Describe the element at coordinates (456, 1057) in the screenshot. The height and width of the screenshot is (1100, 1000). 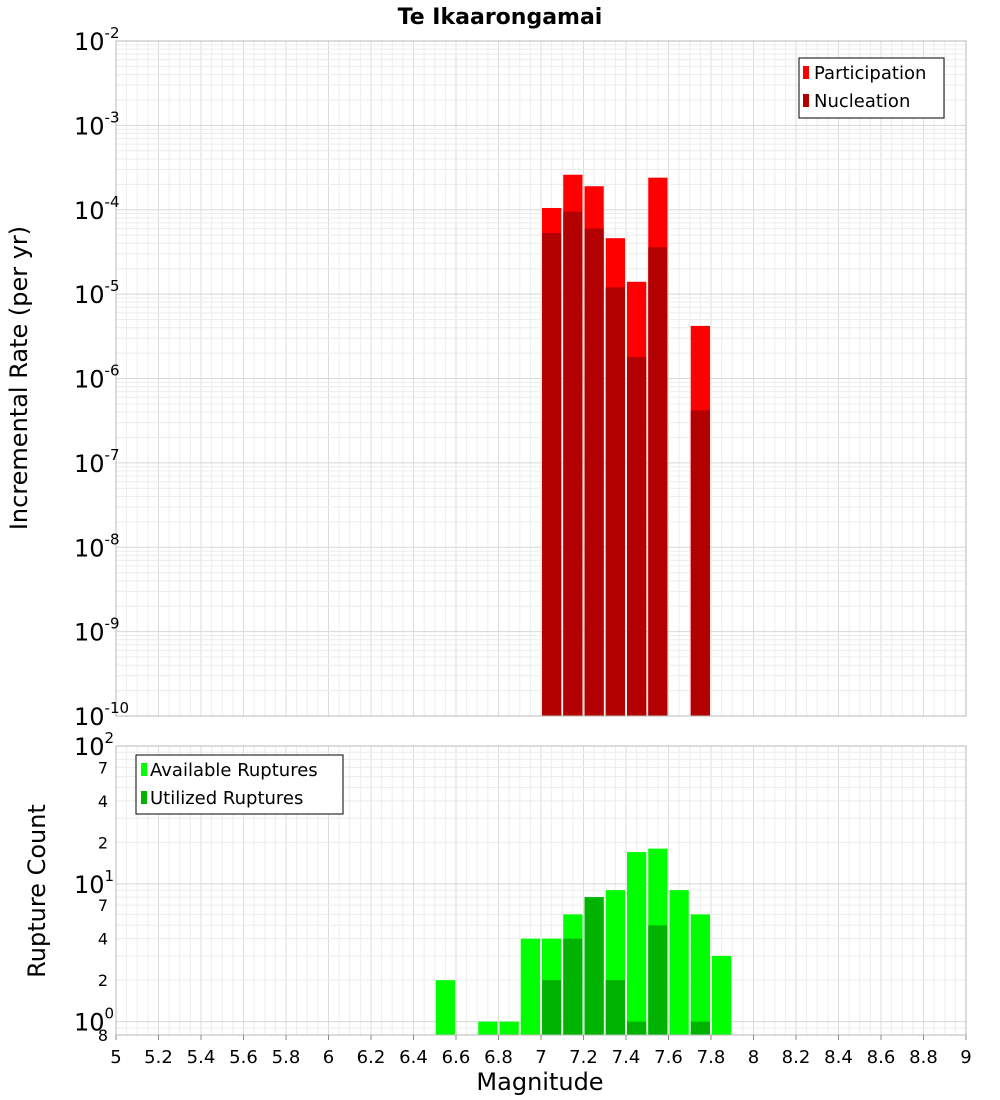
I see `x-tick-label: 6.6` at that location.